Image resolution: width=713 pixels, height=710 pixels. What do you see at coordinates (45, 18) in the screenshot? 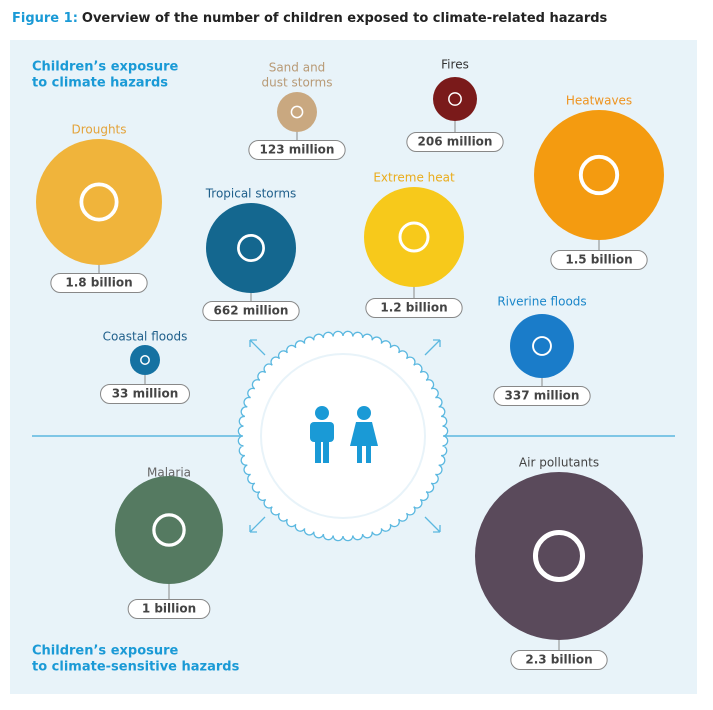
I see `figure-number: Figure 1:` at bounding box center [45, 18].